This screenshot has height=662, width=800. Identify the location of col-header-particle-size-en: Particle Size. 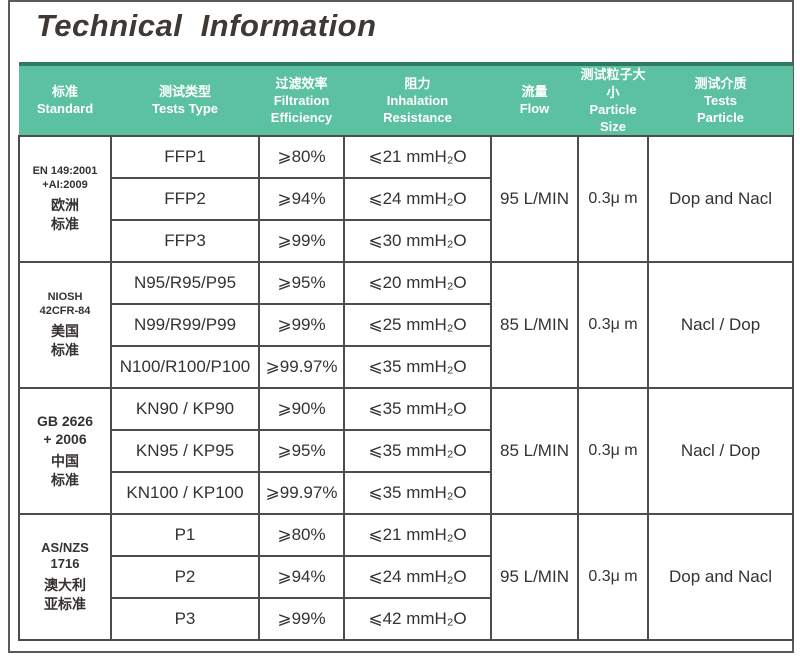
(613, 118).